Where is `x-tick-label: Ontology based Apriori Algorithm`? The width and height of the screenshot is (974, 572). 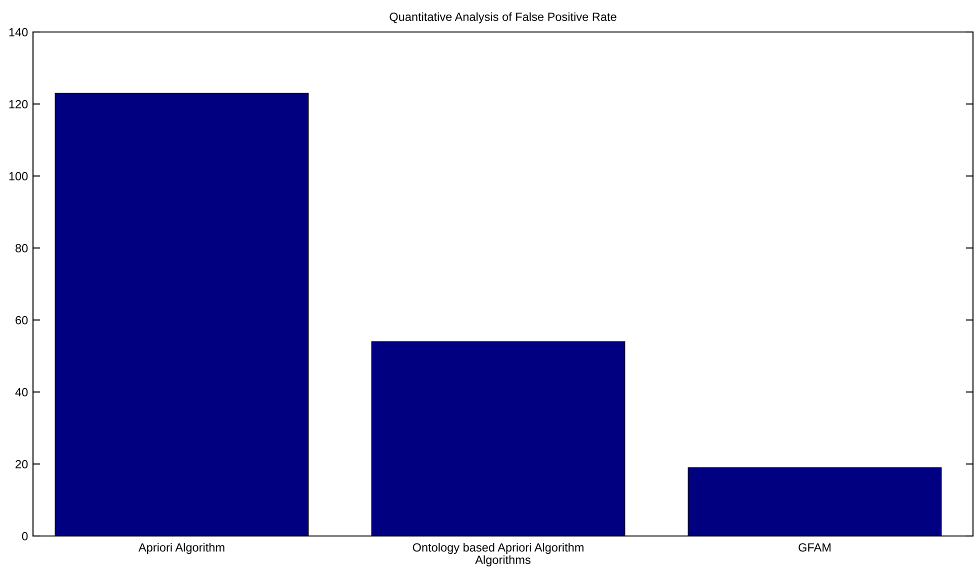
x-tick-label: Ontology based Apriori Algorithm is located at coordinates (498, 548).